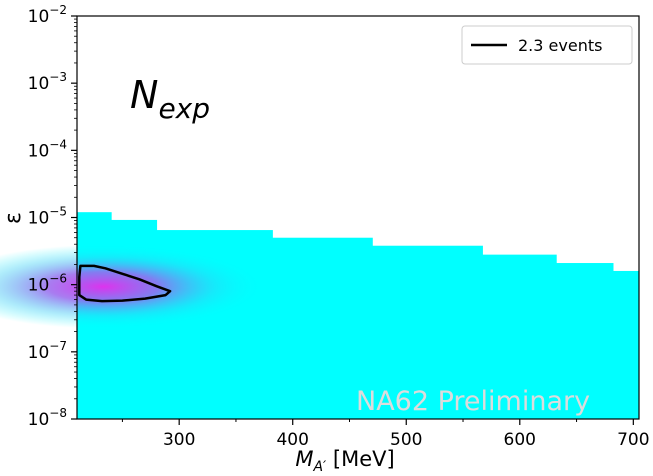 This screenshot has width=653, height=476. What do you see at coordinates (344, 459) in the screenshot?
I see `x-axis-label: MA′ [MeV]` at bounding box center [344, 459].